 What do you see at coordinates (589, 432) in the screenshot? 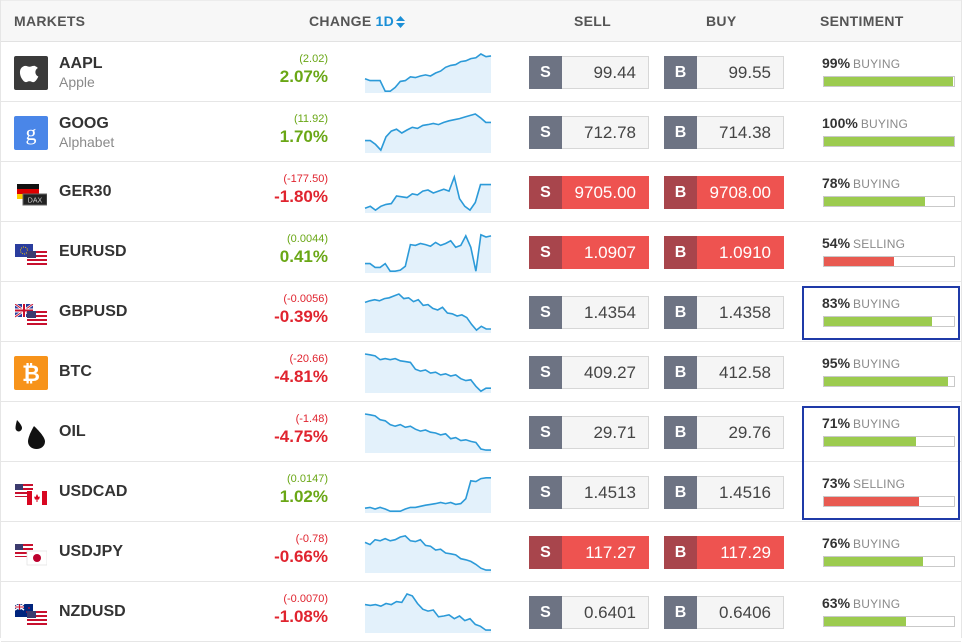
I see `sell-button: S 29.71` at bounding box center [589, 432].